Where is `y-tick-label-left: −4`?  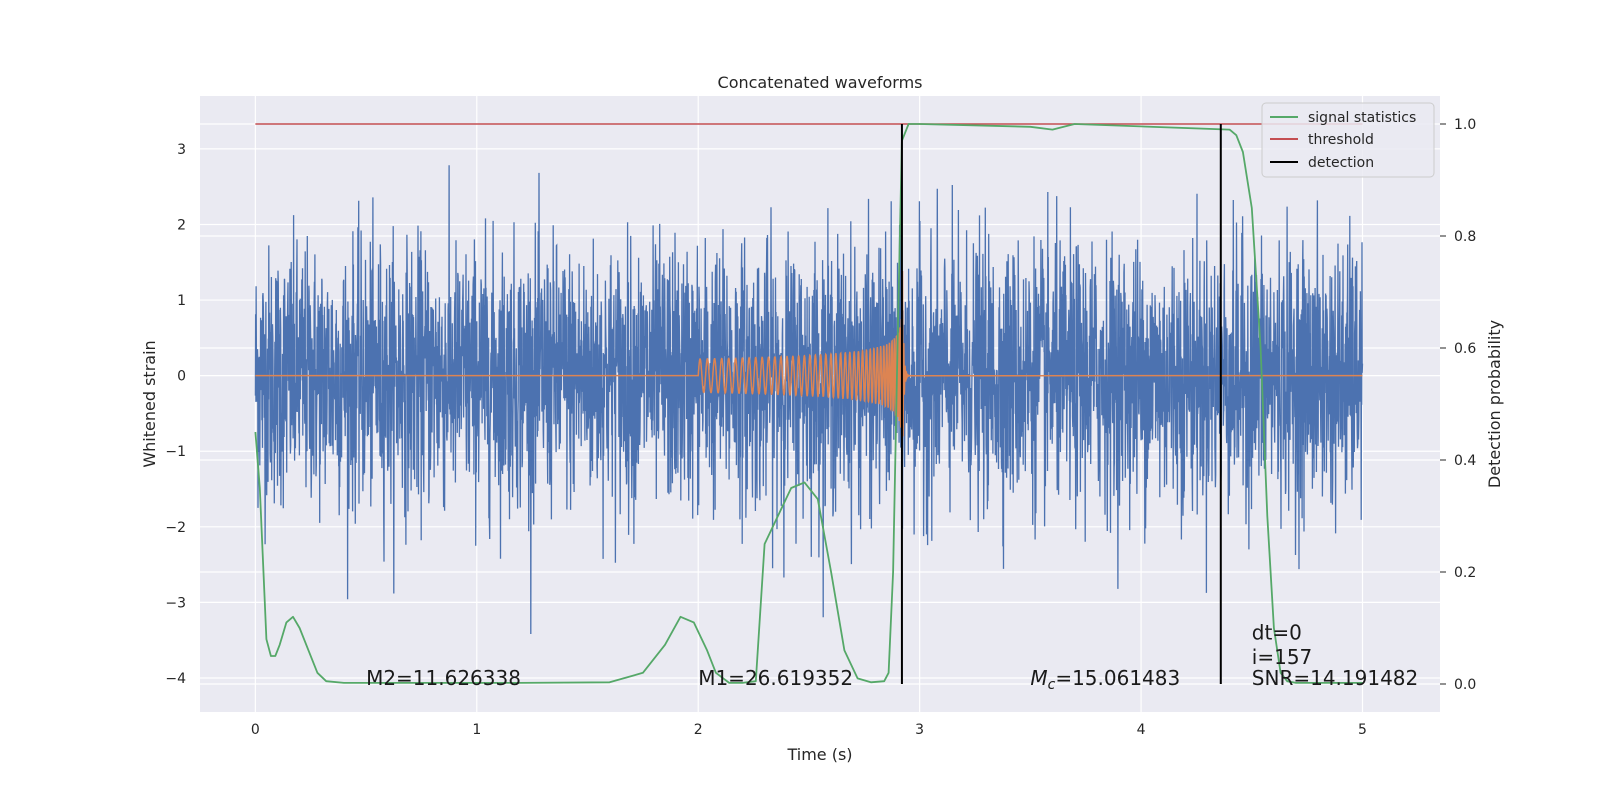 y-tick-label-left: −4 is located at coordinates (175, 679).